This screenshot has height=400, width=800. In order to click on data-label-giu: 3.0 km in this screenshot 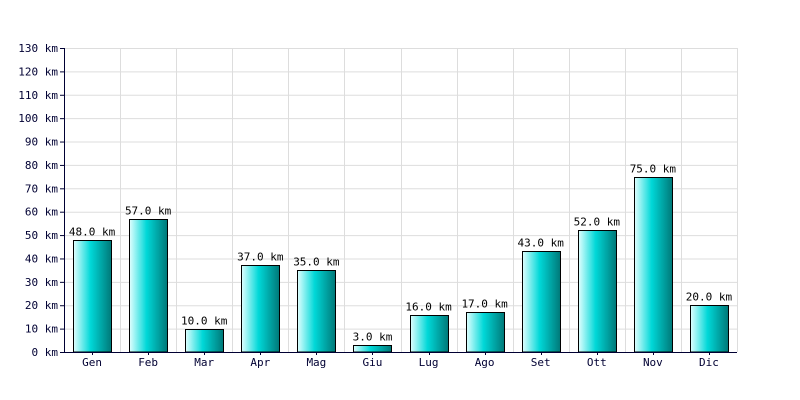, I will do `click(373, 337)`.